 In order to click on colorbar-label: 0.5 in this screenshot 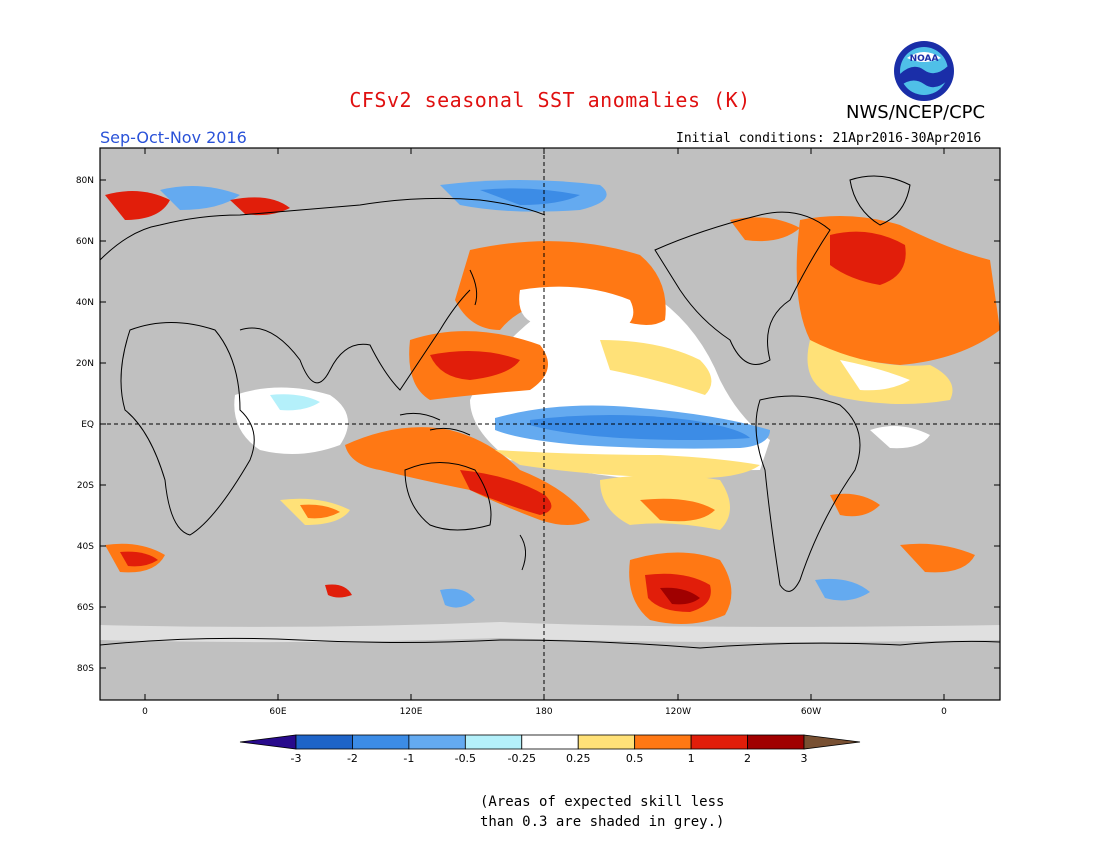, I will do `click(635, 758)`.